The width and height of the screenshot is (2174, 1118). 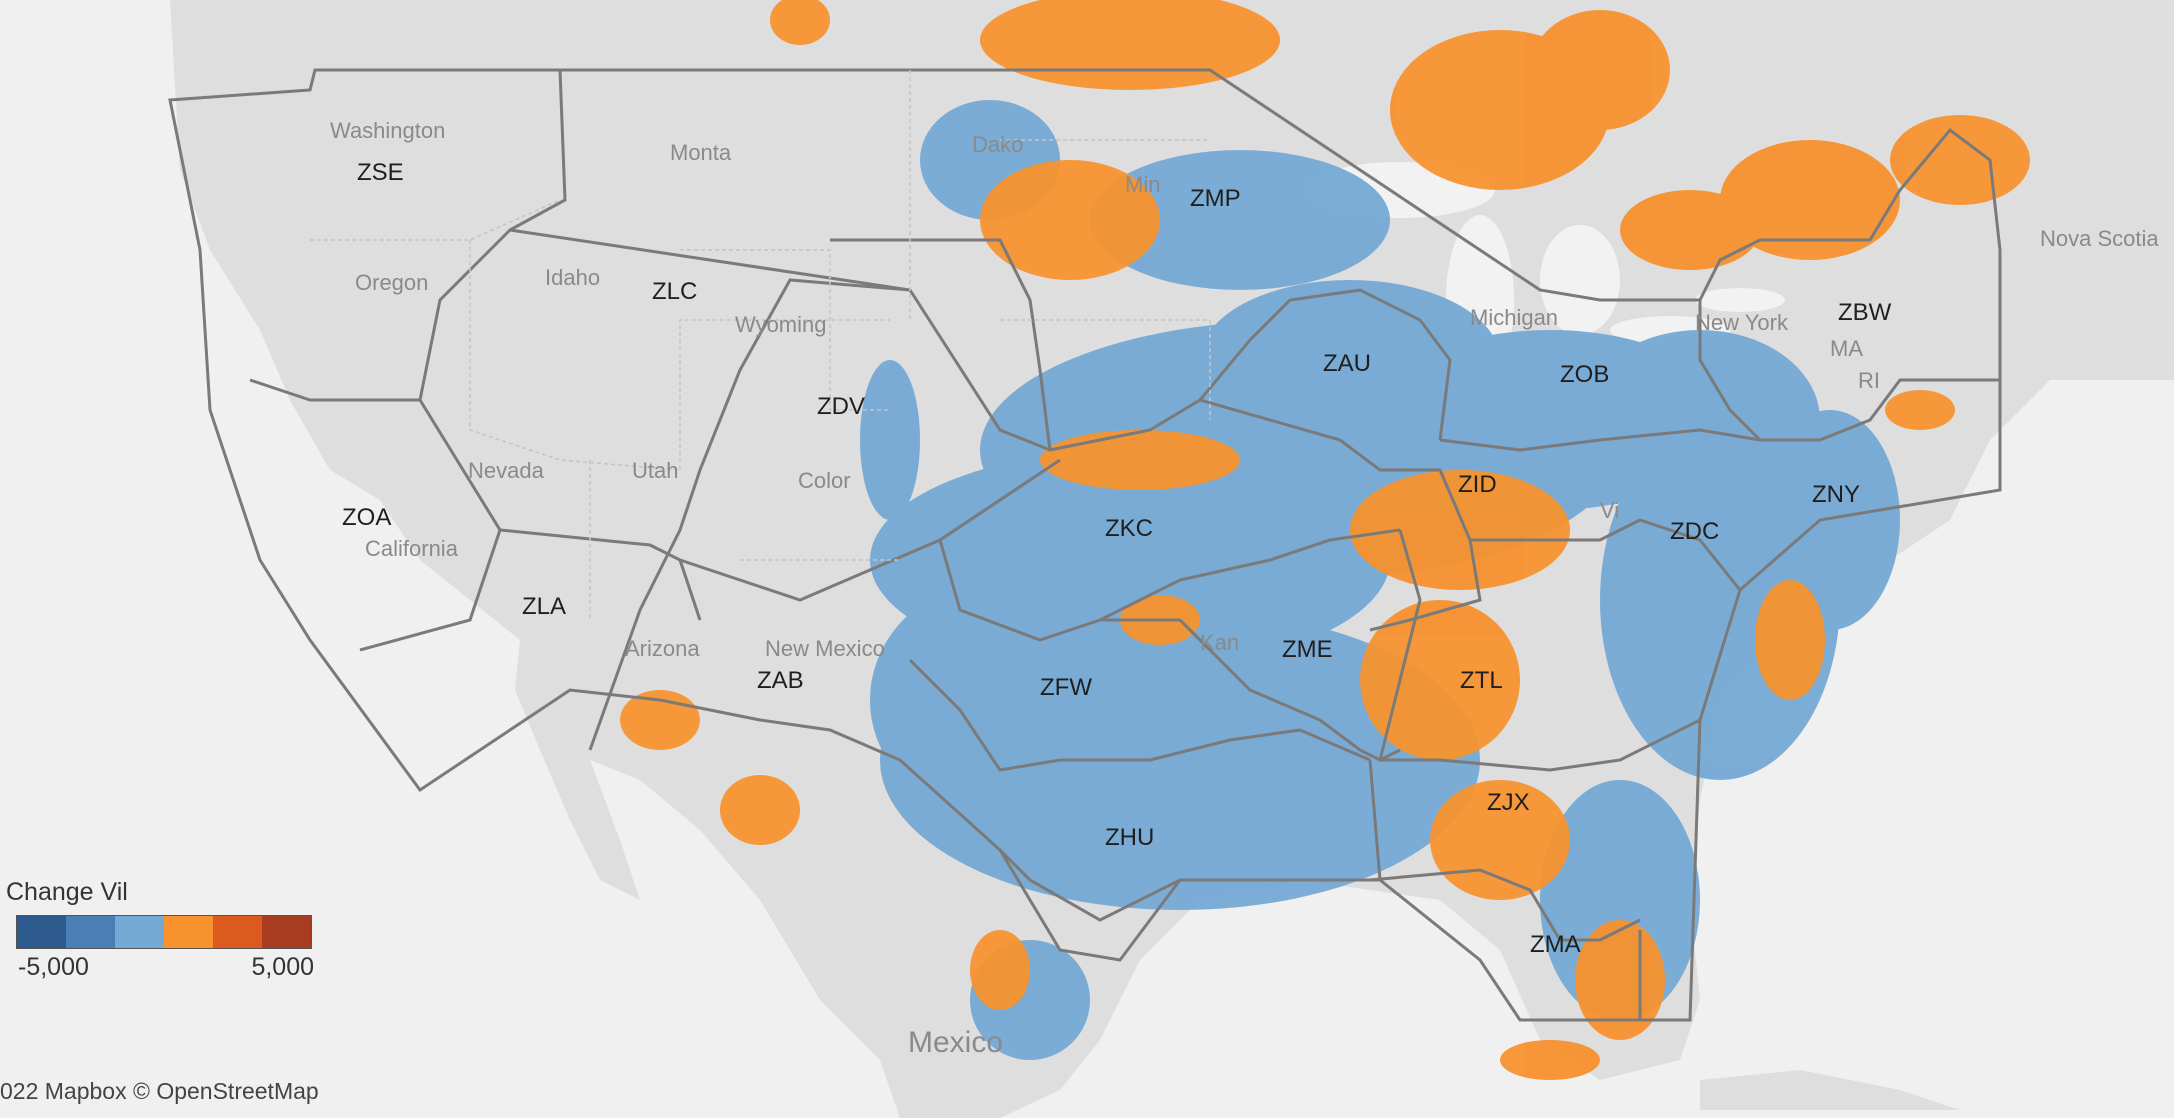 I want to click on artcc-label: ZBW, so click(x=1865, y=312).